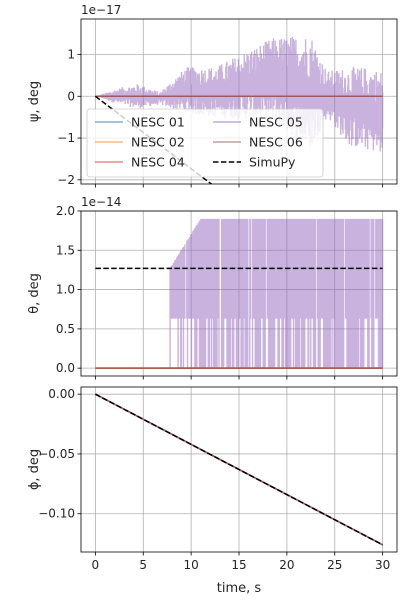  Describe the element at coordinates (190, 565) in the screenshot. I see `x-tick-label: 10` at that location.